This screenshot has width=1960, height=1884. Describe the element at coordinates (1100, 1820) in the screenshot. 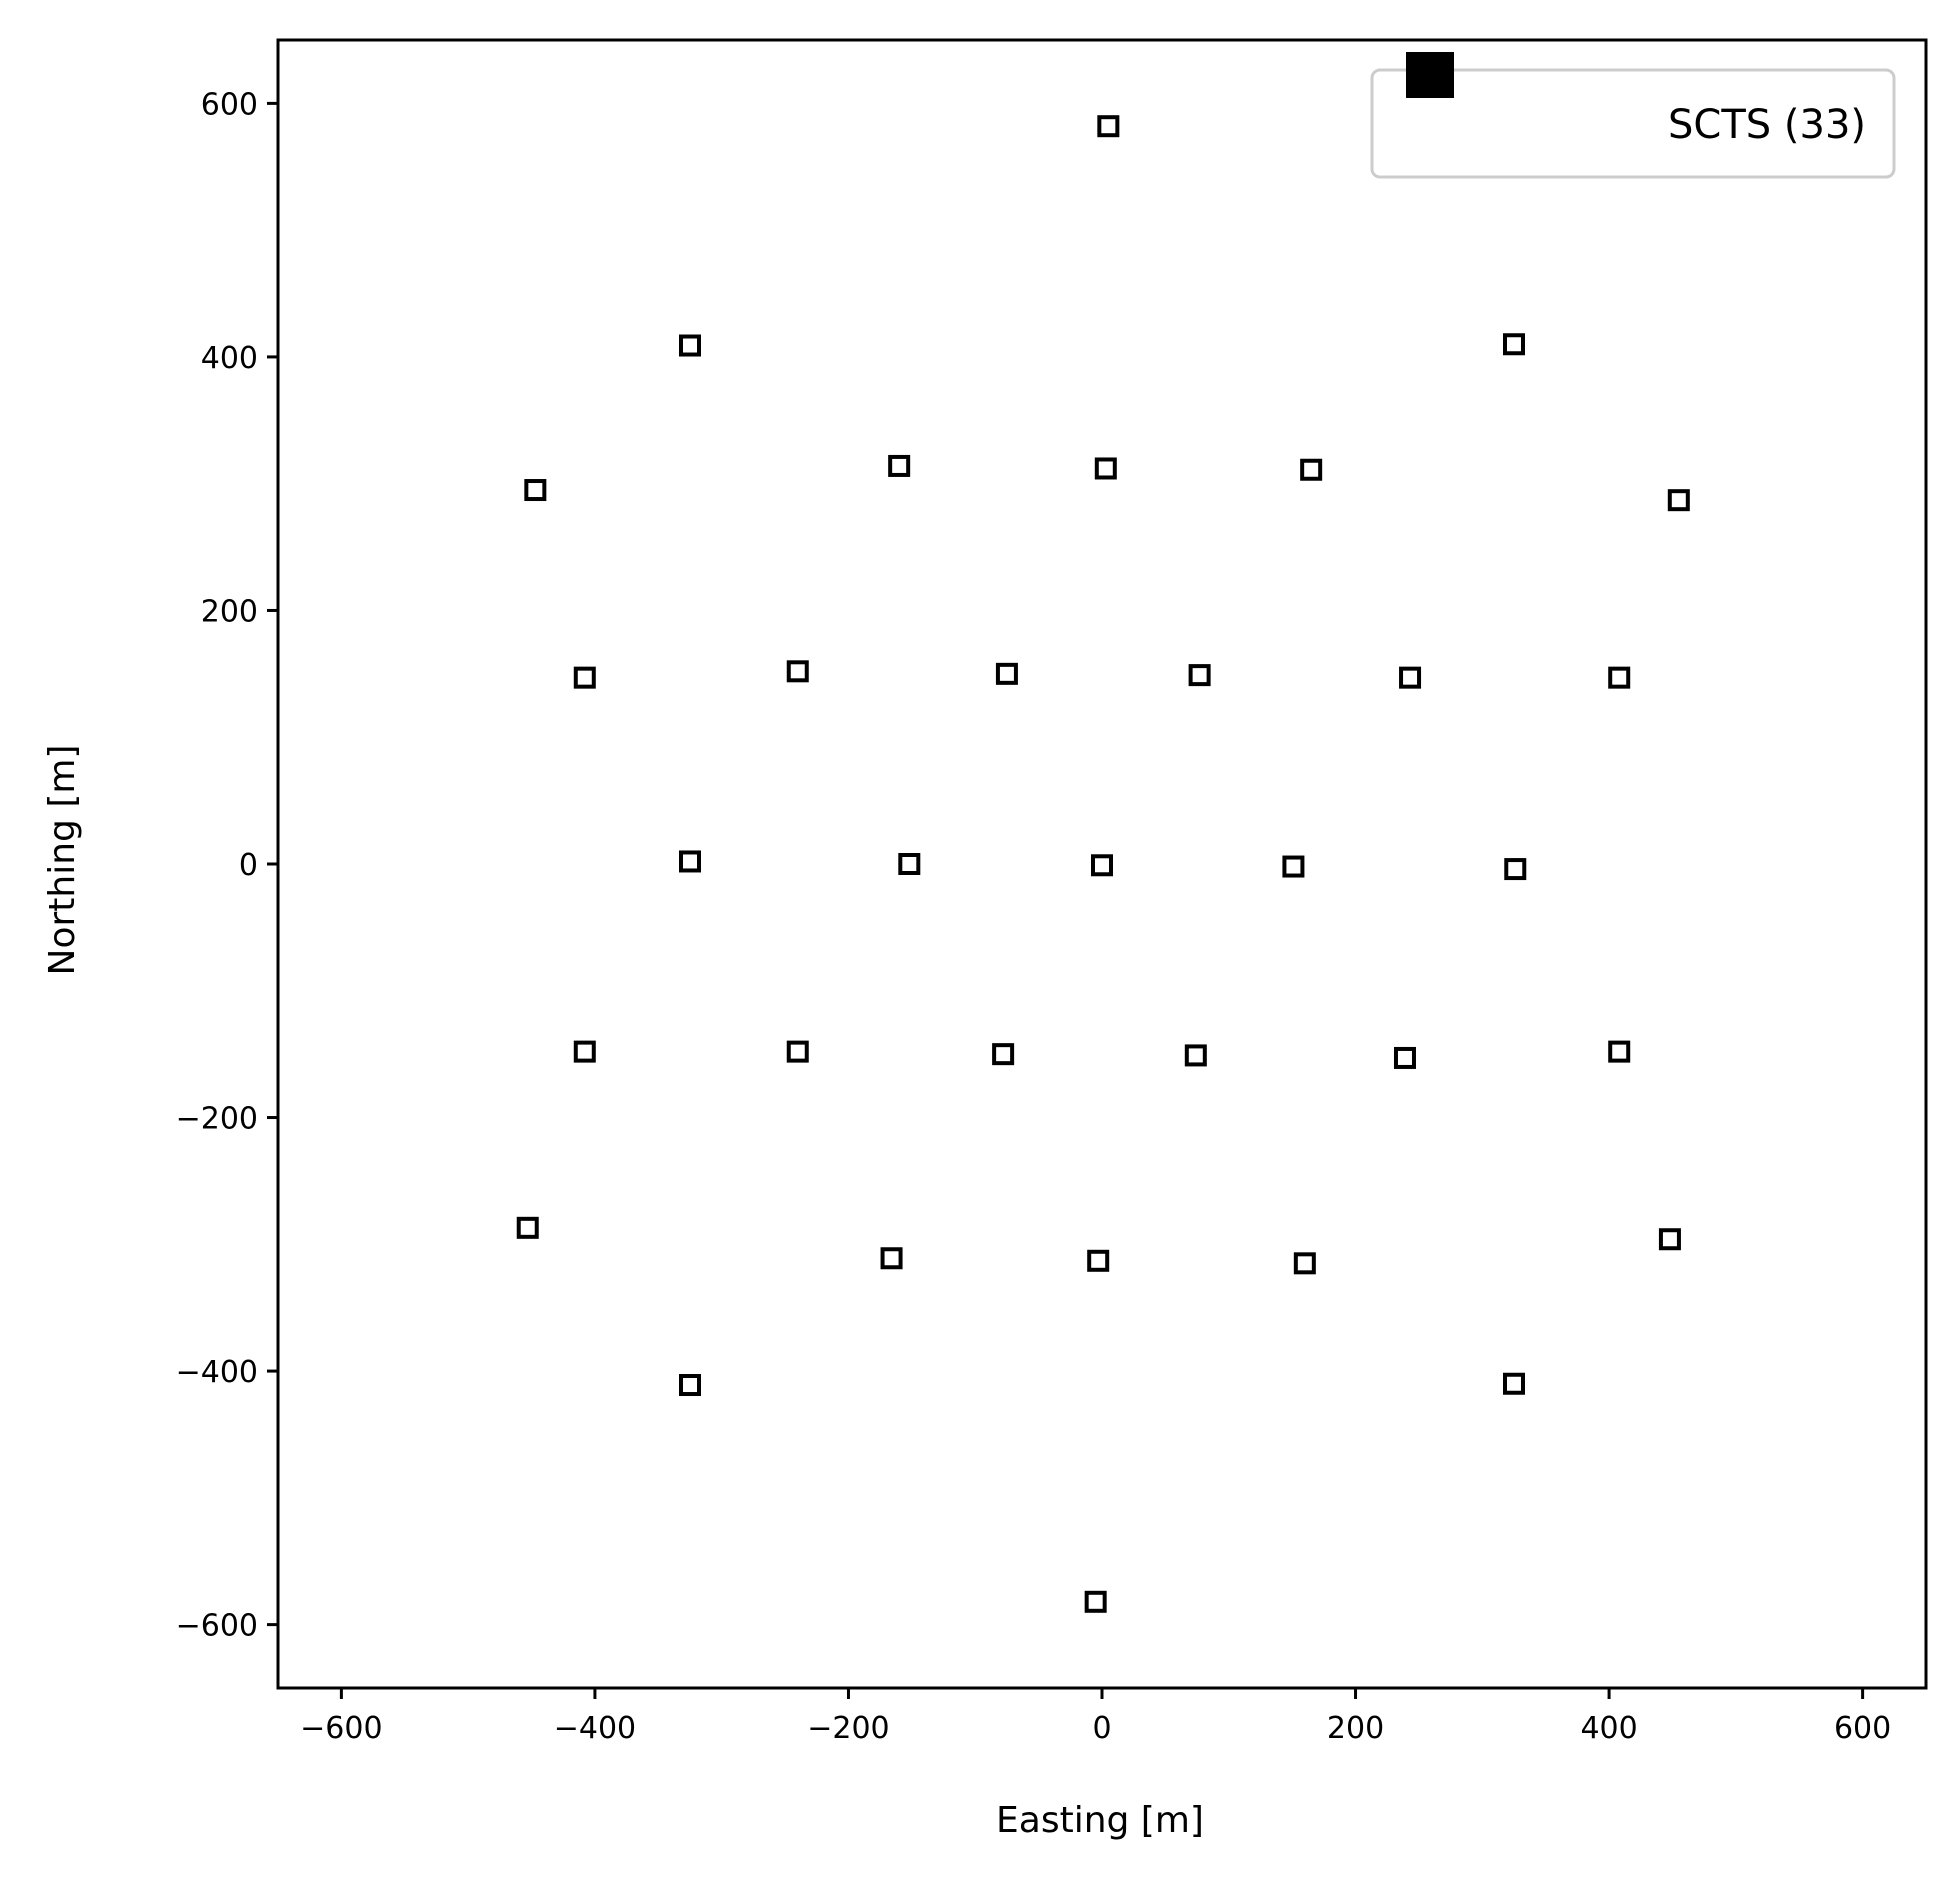

I see `x-axis-label: Easting [m]` at that location.